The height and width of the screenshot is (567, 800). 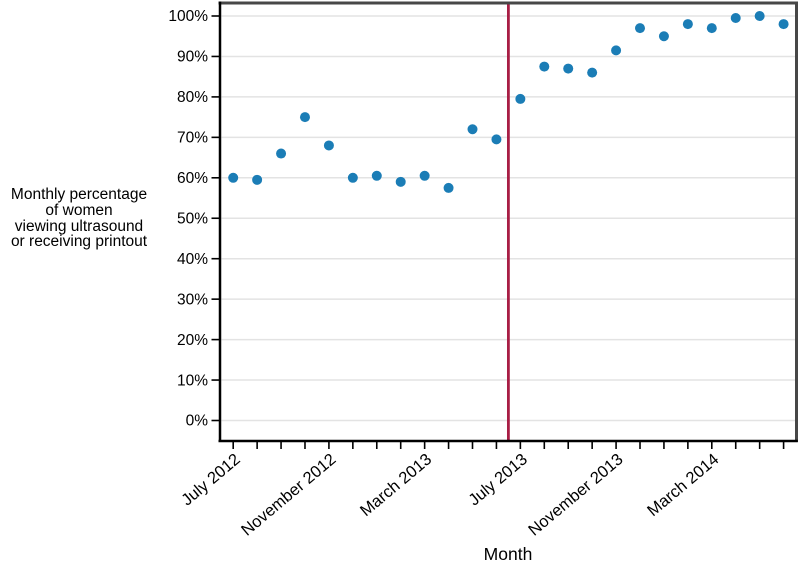 What do you see at coordinates (192, 340) in the screenshot?
I see `y-tick-label: 20%` at bounding box center [192, 340].